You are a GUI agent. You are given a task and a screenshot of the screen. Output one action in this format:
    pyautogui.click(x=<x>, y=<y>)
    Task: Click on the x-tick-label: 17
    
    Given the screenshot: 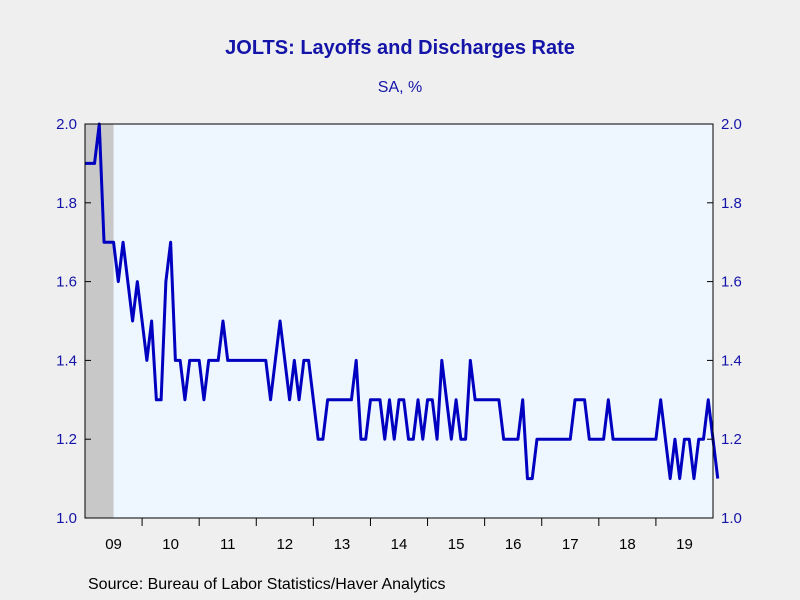 What is the action you would take?
    pyautogui.click(x=570, y=544)
    